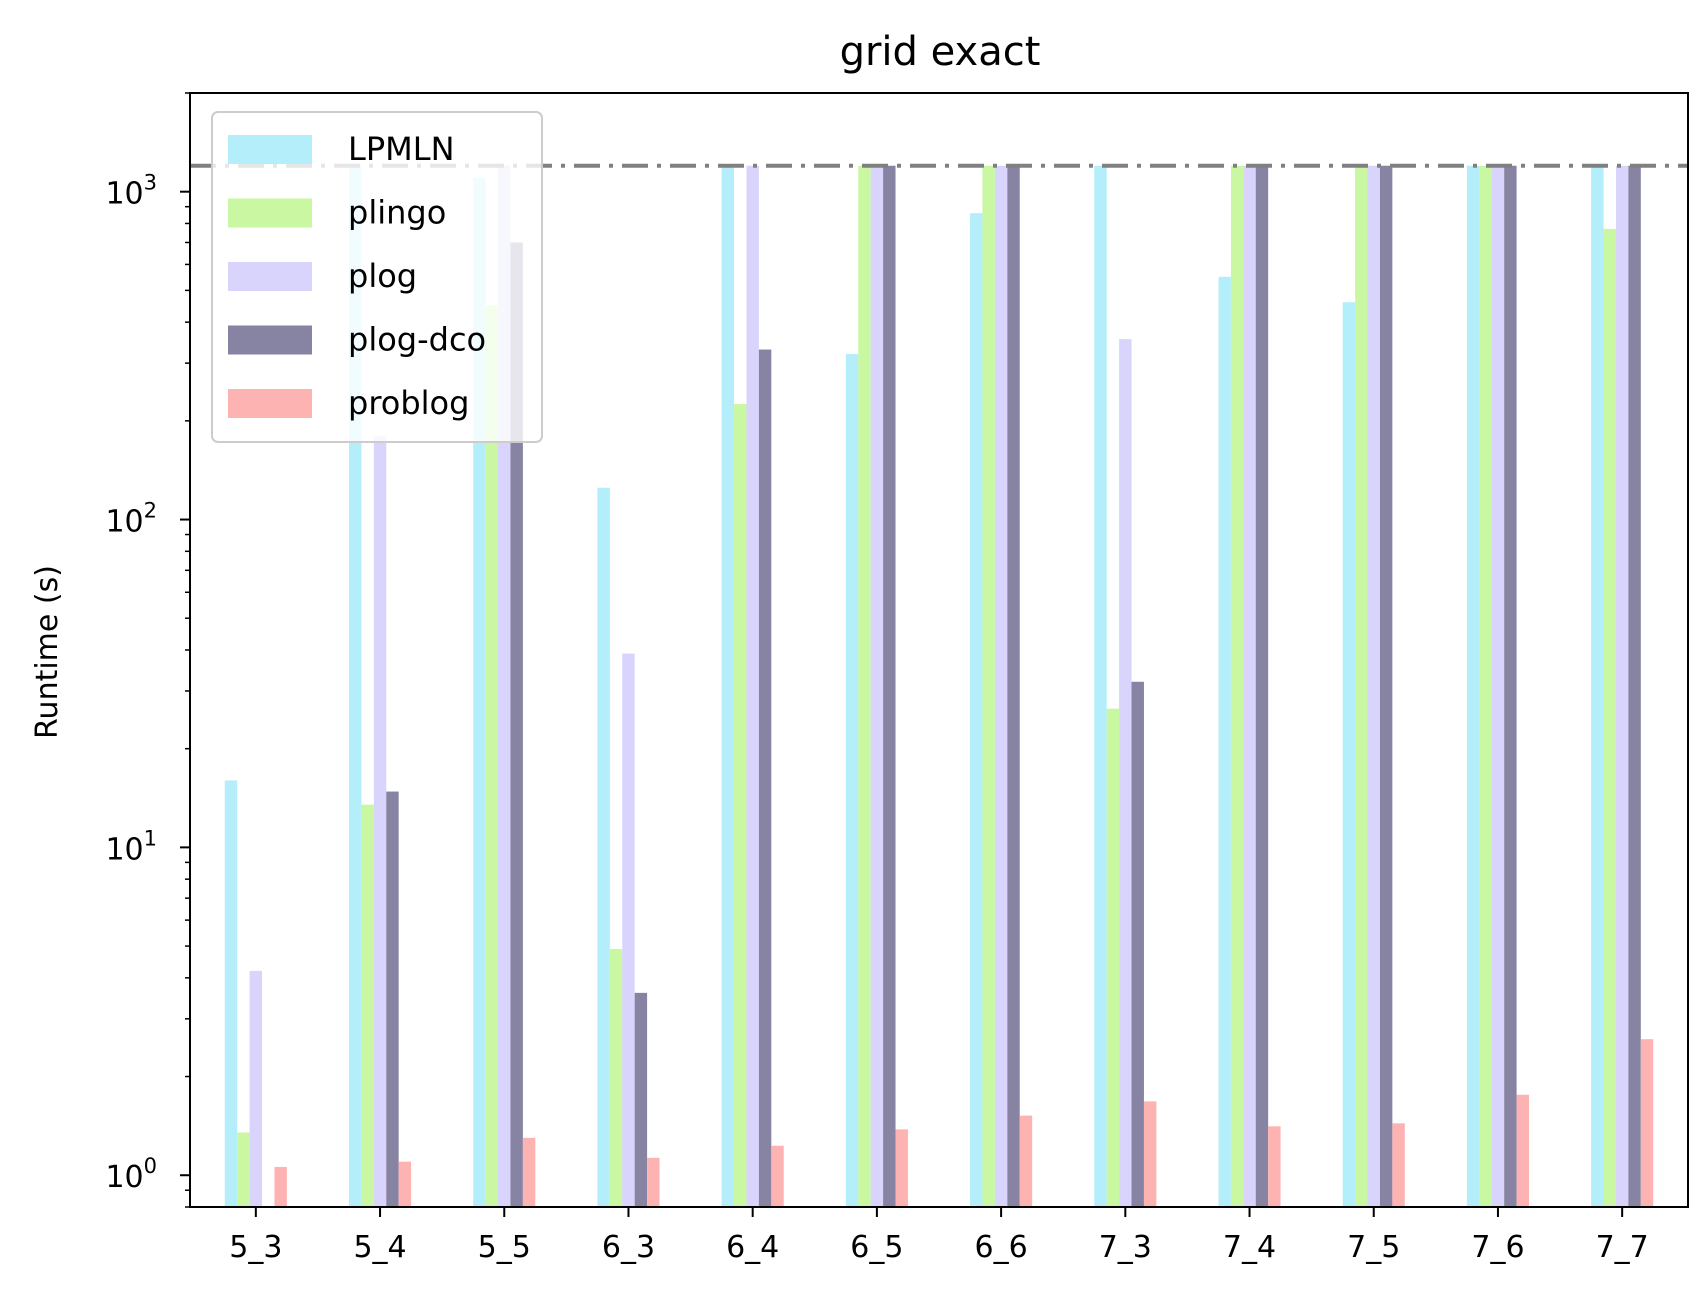 This screenshot has height=1302, width=1707. What do you see at coordinates (876, 1247) in the screenshot?
I see `x-tick-label: 6_5` at bounding box center [876, 1247].